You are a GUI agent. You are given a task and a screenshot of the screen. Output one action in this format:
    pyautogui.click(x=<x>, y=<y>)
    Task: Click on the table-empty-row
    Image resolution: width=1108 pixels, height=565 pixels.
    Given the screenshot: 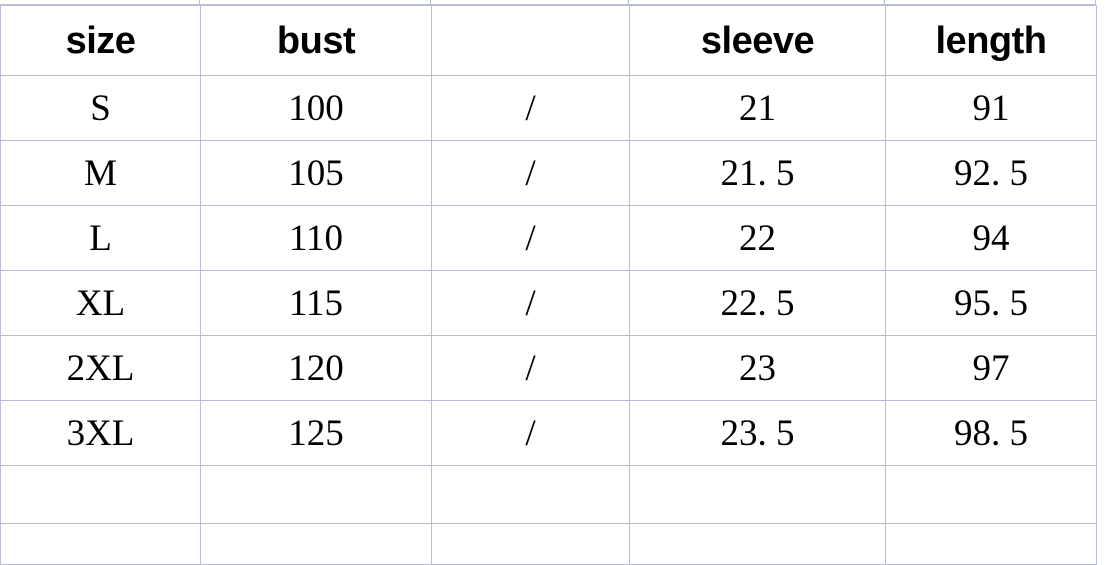 What is the action you would take?
    pyautogui.click(x=548, y=494)
    